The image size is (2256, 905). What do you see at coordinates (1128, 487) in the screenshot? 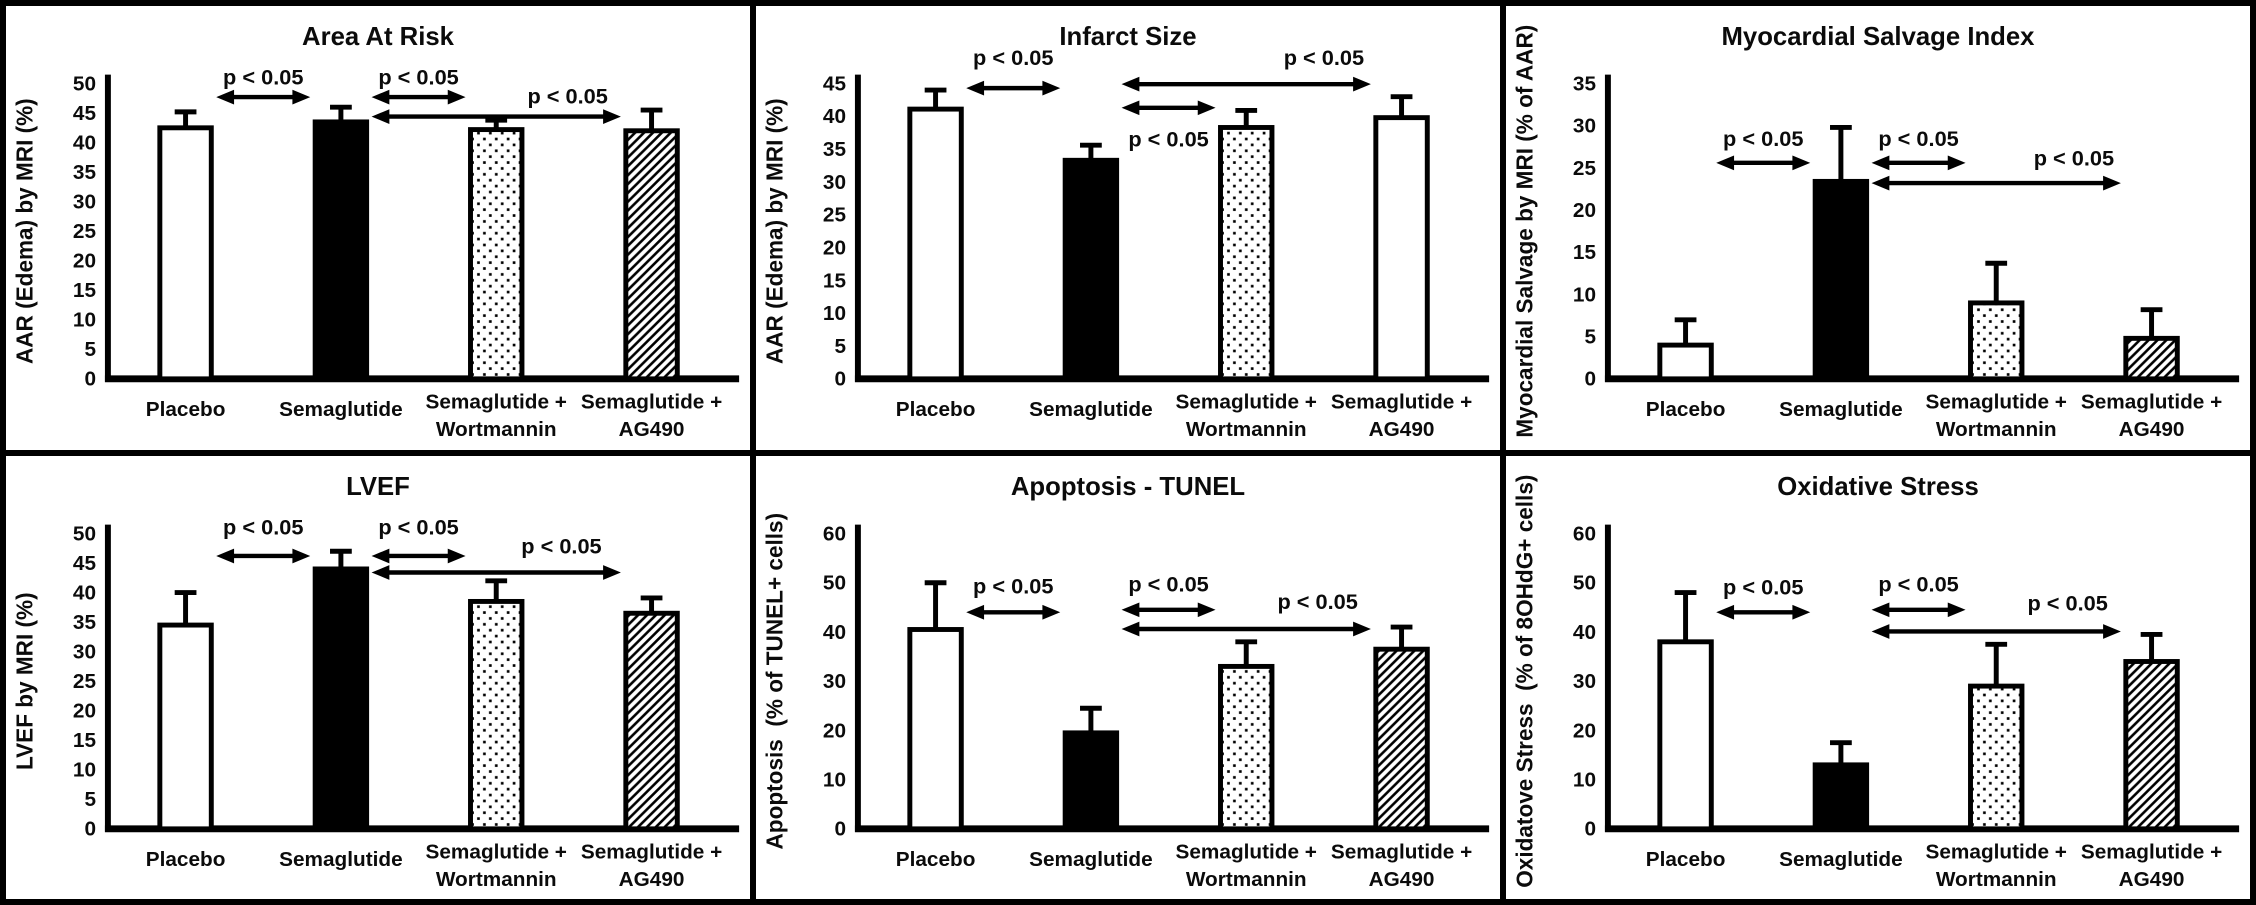
I see `chart-title: Apoptosis - TUNEL` at bounding box center [1128, 487].